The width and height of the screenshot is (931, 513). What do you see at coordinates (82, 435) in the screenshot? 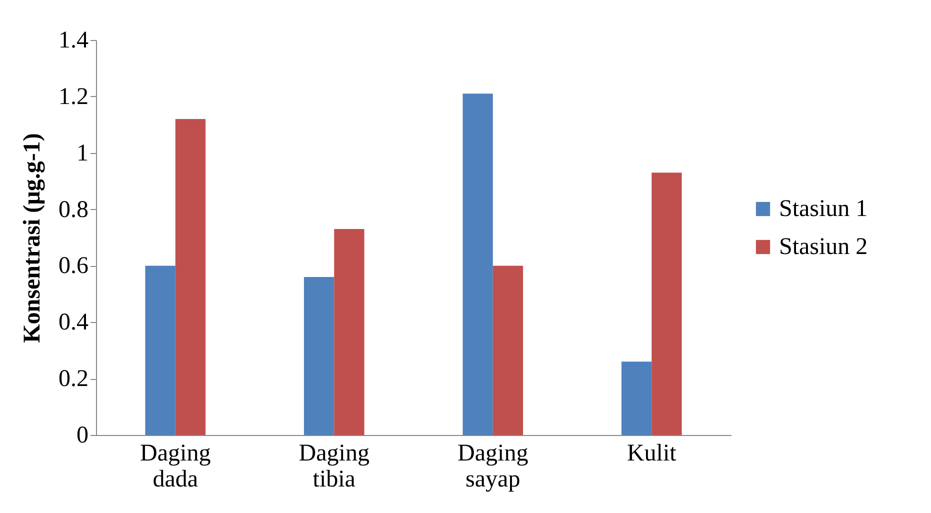
I see `y-tick-label: 0` at bounding box center [82, 435].